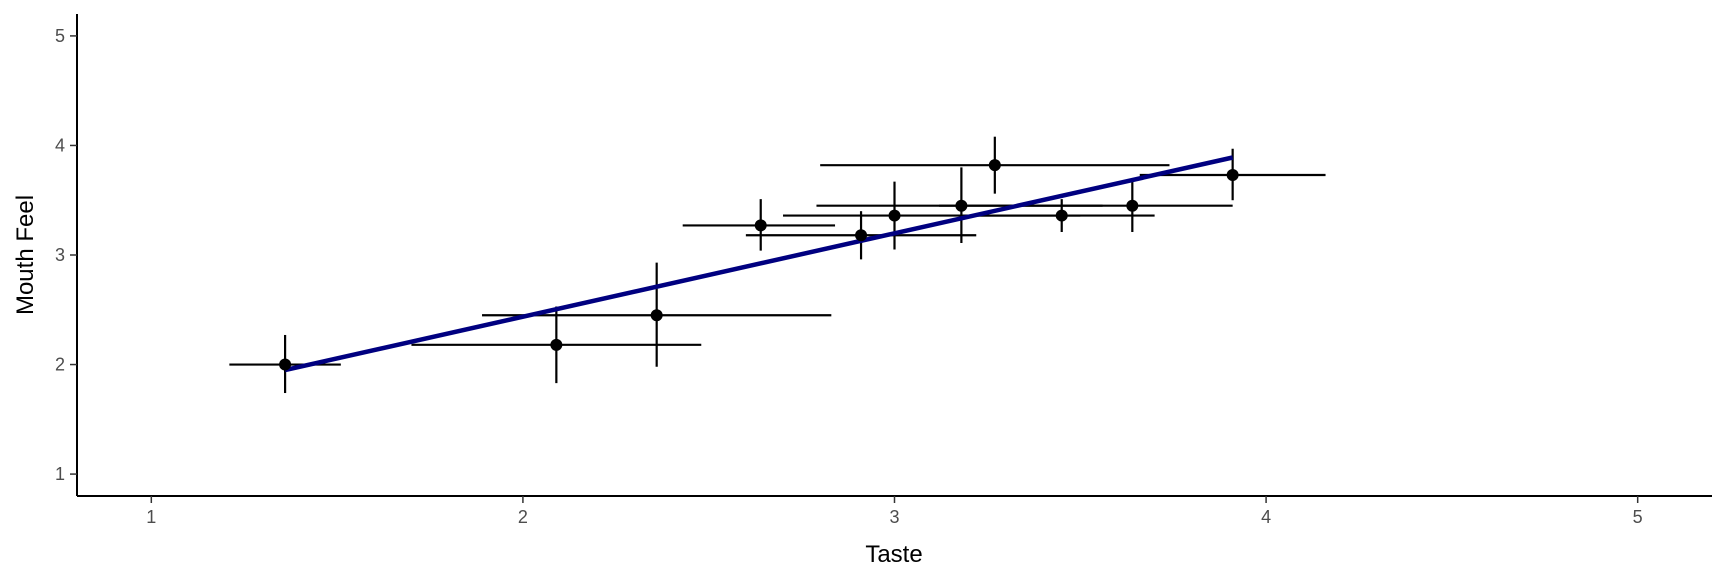 The width and height of the screenshot is (1728, 576). What do you see at coordinates (60, 255) in the screenshot?
I see `y-tick-label: 3` at bounding box center [60, 255].